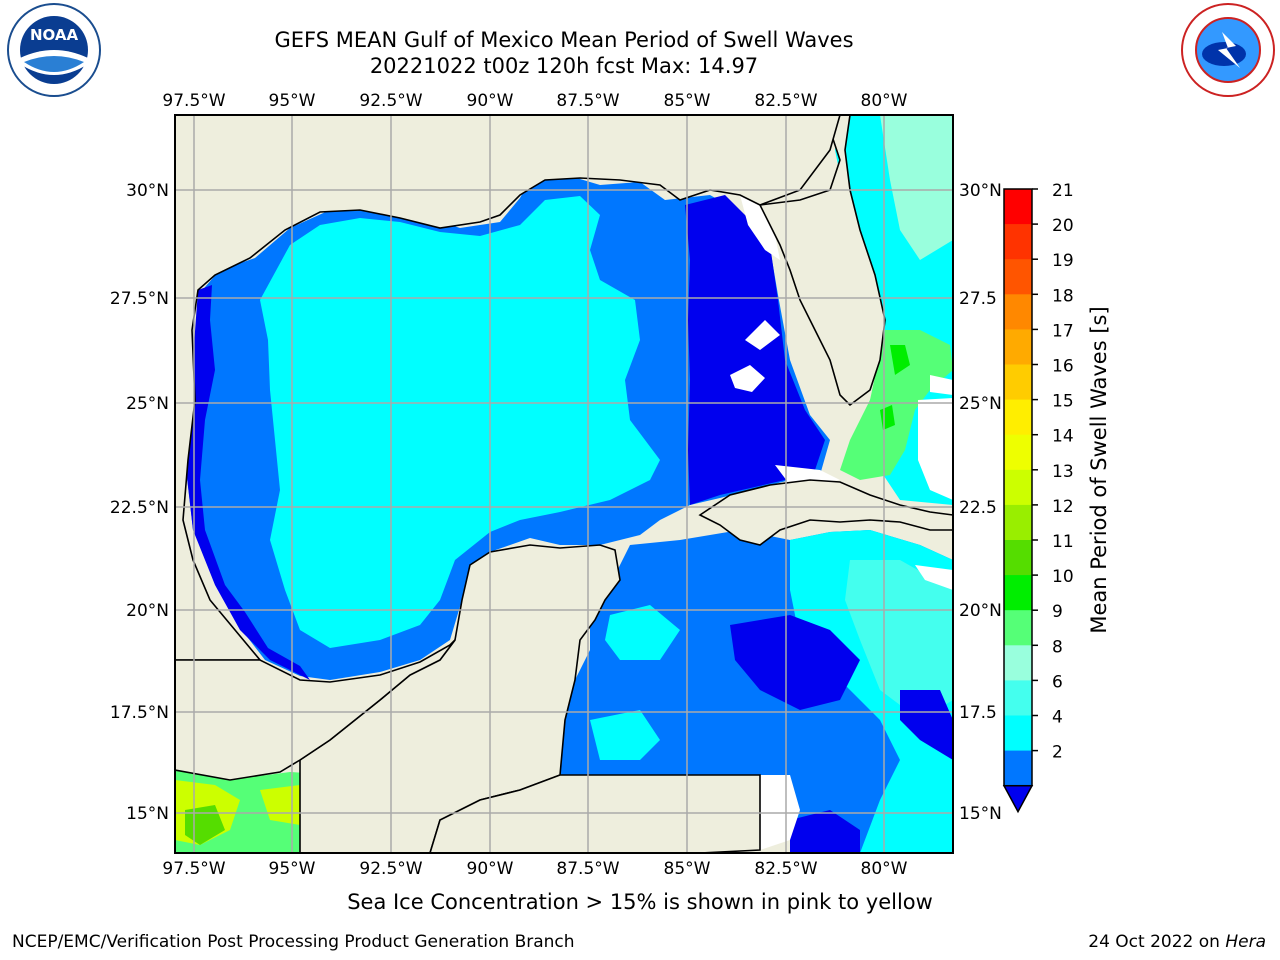  What do you see at coordinates (595, 813) in the screenshot?
I see `central-america-land` at bounding box center [595, 813].